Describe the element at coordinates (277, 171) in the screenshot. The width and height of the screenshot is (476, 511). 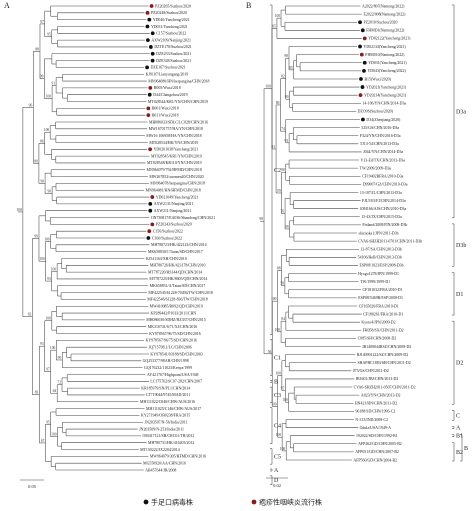
I see `clade-label: C2` at that location.